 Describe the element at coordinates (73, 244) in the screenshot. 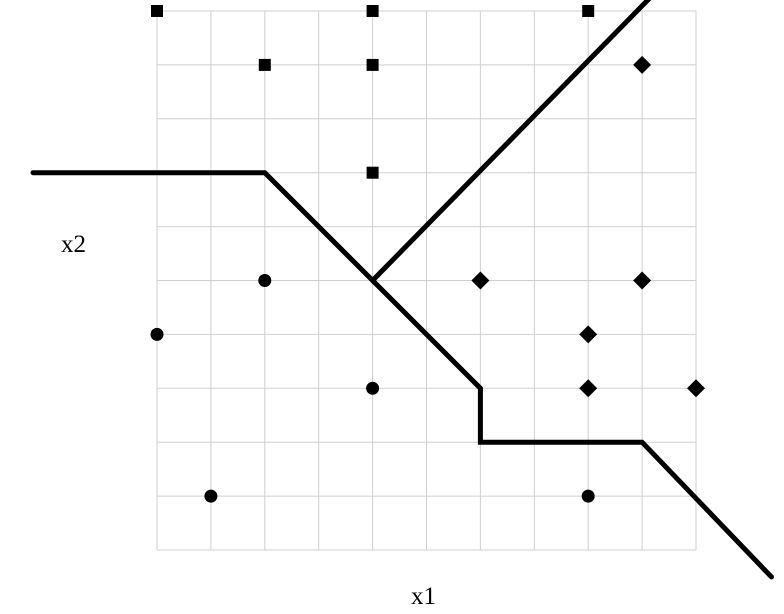

I see `y-axis-label: x2` at that location.